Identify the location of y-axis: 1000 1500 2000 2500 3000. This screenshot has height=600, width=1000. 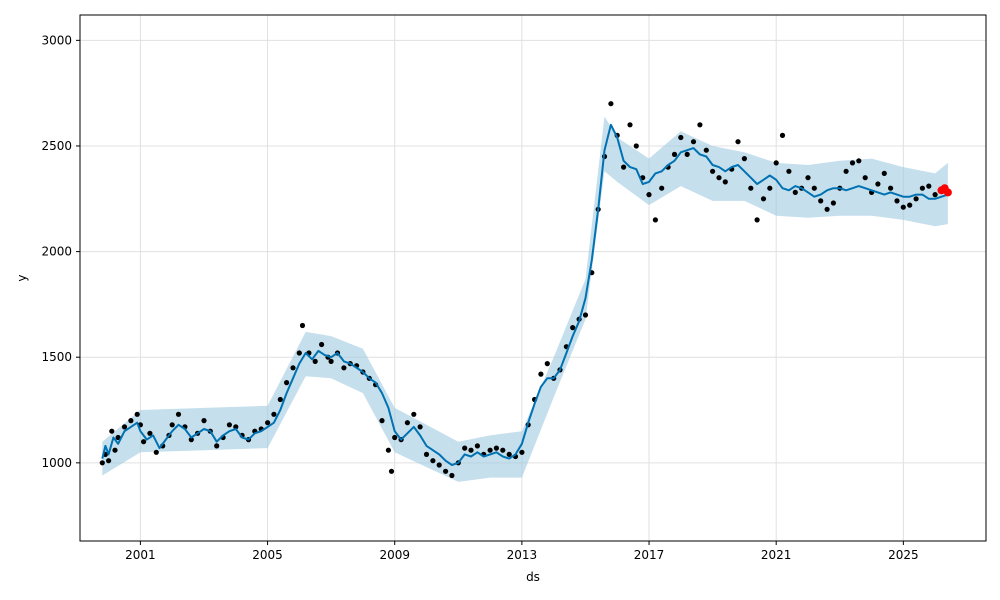
(60, 251).